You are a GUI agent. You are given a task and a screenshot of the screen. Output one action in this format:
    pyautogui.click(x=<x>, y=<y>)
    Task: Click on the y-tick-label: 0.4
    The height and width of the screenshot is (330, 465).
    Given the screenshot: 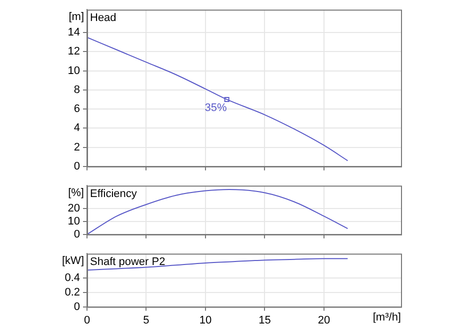 What is the action you would take?
    pyautogui.click(x=72, y=278)
    